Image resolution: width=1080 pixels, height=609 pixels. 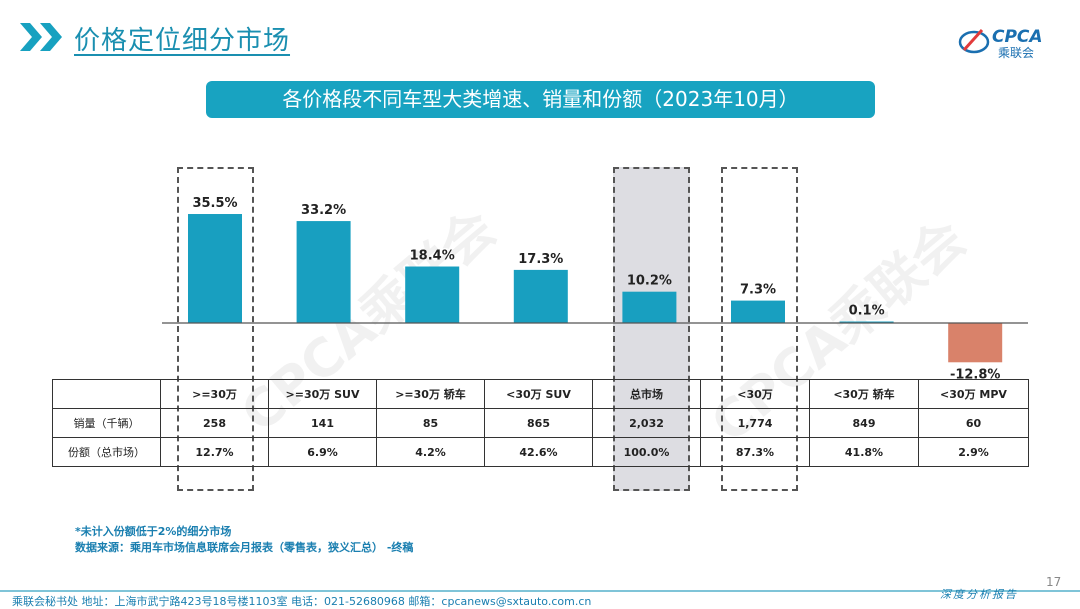 I want to click on table-cell: 42.6%, so click(x=538, y=452).